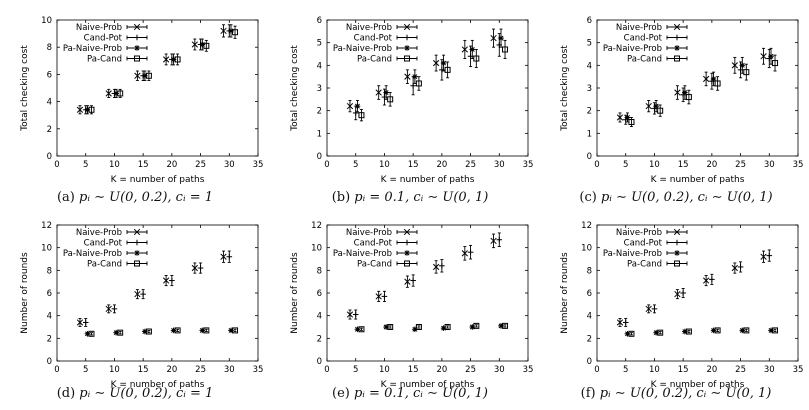  Describe the element at coordinates (686, 197) in the screenshot. I see `caption-math: pᵢ ∼ U(0, 0.2), cᵢ ∼ U(0, 1)` at that location.